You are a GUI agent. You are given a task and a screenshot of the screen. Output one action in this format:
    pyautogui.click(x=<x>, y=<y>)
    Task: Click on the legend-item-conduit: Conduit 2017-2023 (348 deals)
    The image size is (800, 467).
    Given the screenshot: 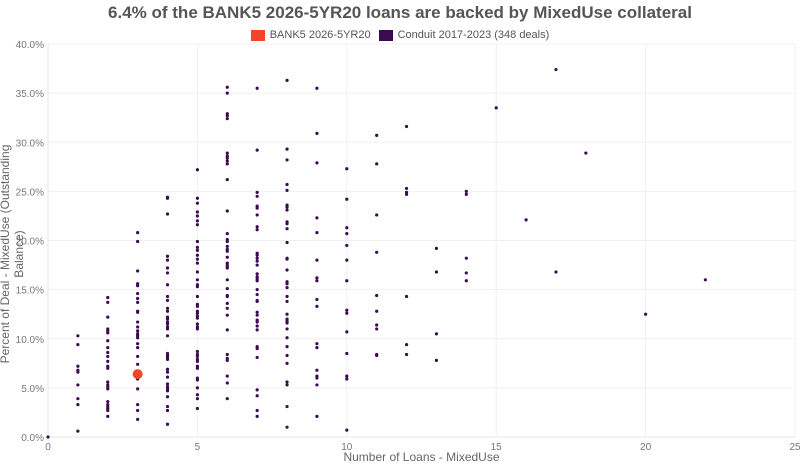 What is the action you would take?
    pyautogui.click(x=463, y=35)
    